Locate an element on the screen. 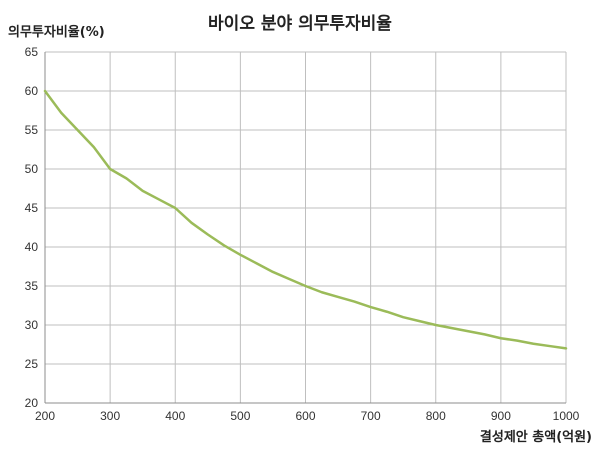  y-tick-label: 55 is located at coordinates (32, 130).